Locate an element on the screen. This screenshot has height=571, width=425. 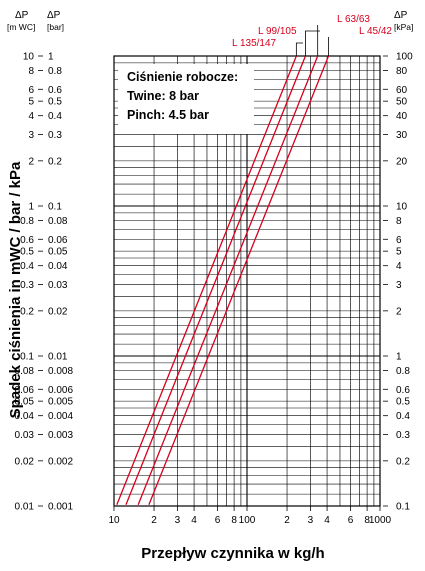
bar-tick-label: 0.6 is located at coordinates (55, 90).